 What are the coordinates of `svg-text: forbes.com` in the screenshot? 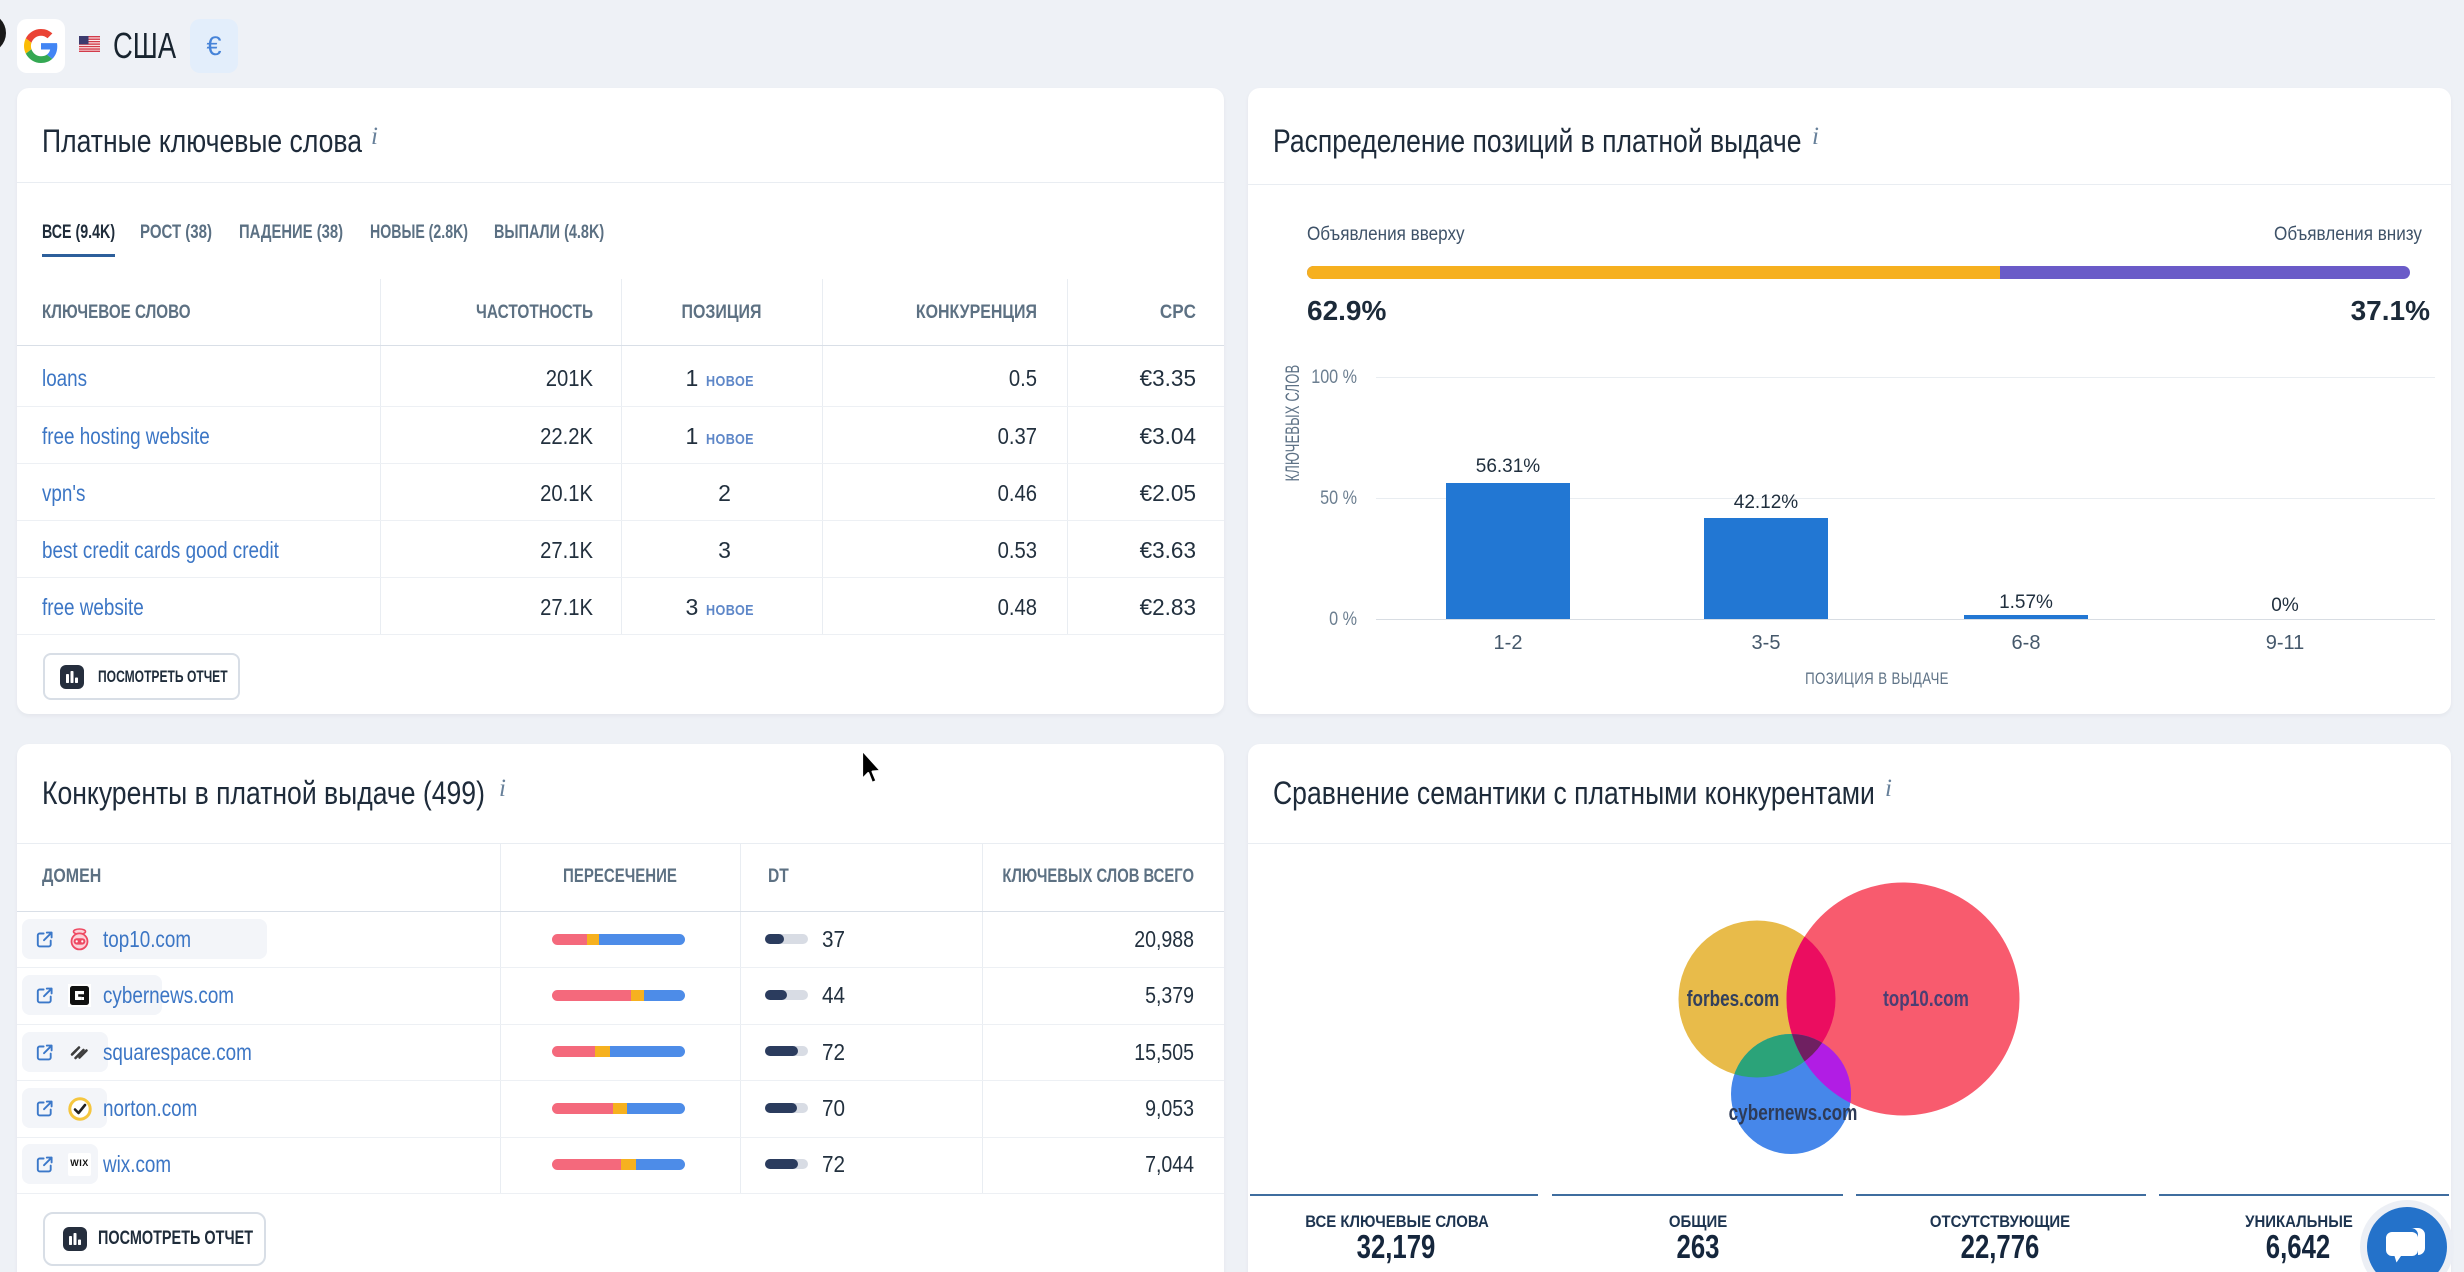 It's located at (1733, 999).